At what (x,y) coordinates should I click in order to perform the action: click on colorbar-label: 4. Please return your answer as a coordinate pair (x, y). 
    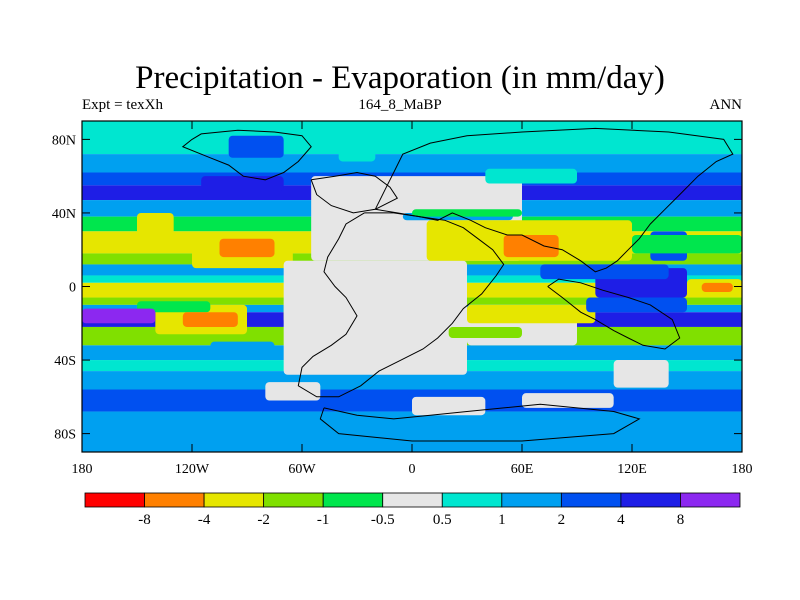
    Looking at the image, I should click on (621, 520).